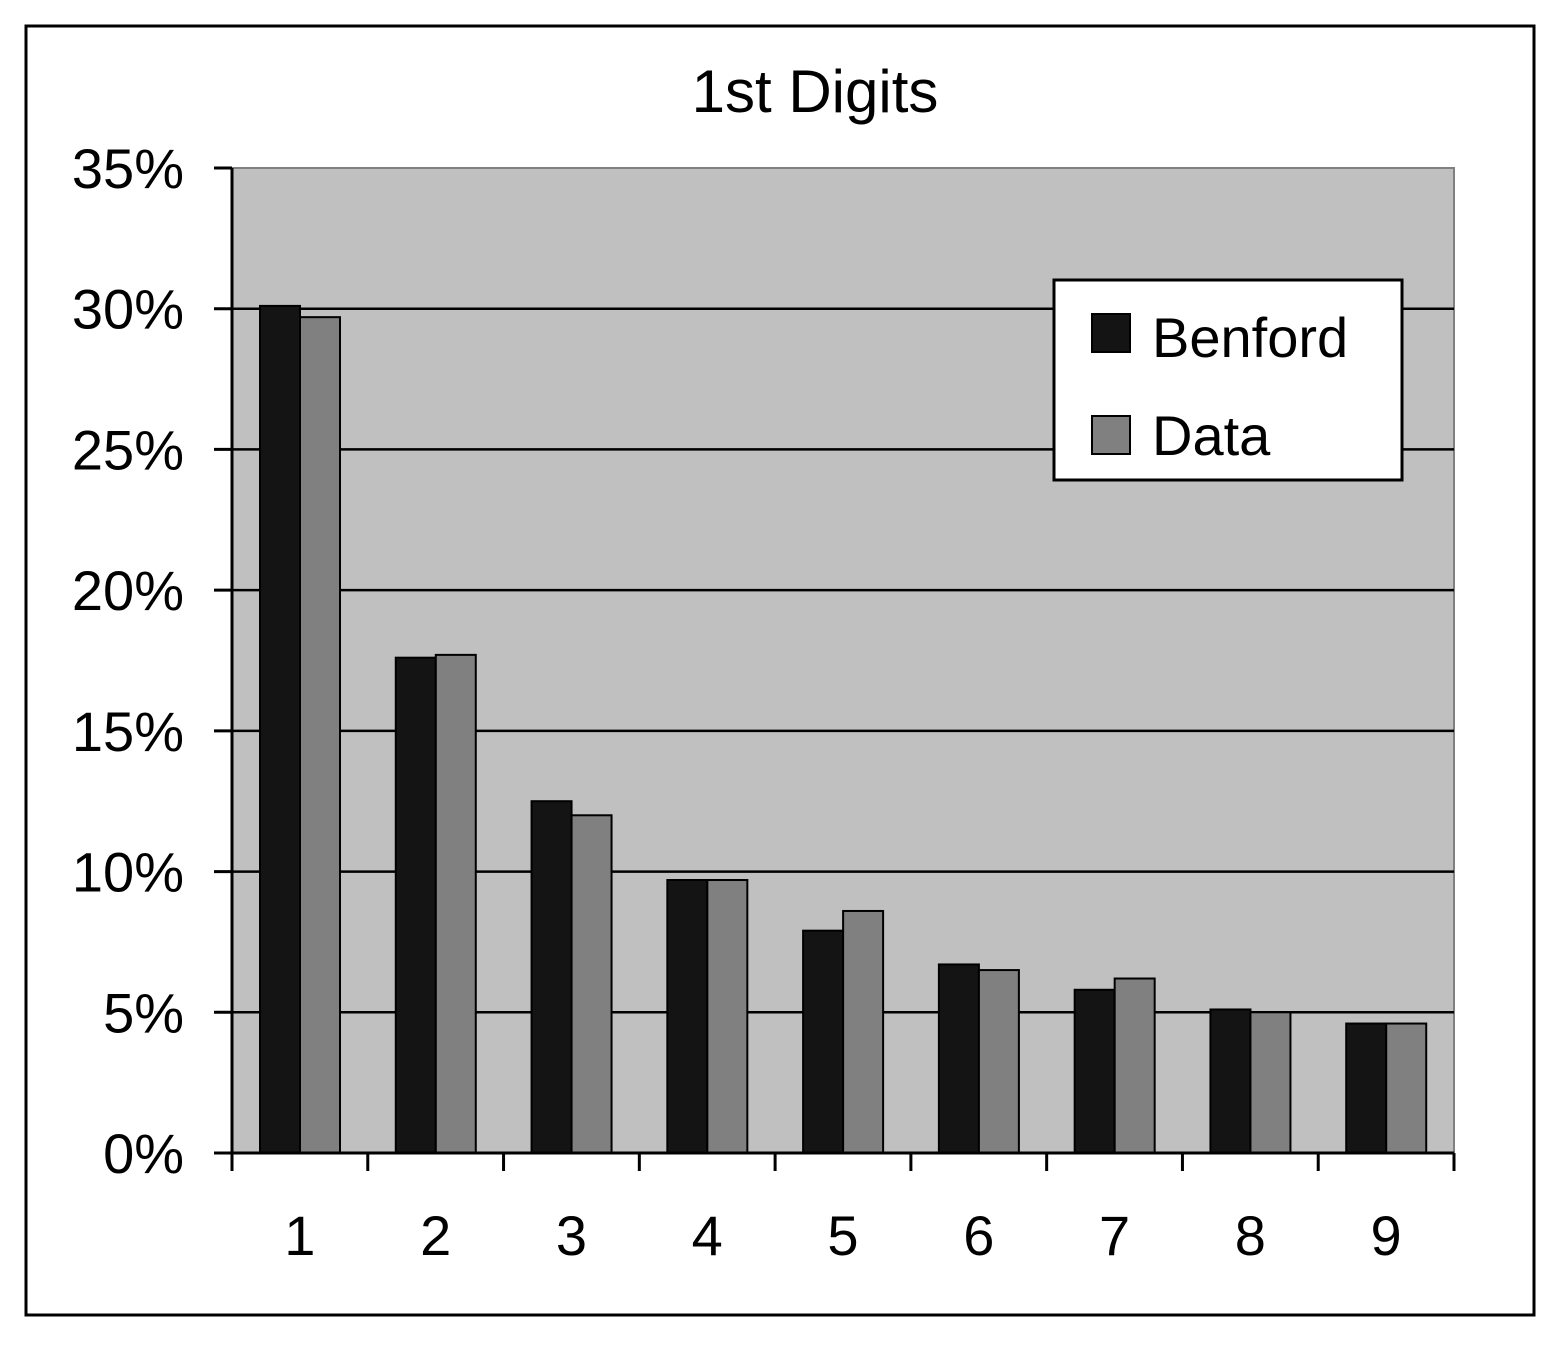 The height and width of the screenshot is (1347, 1563). Describe the element at coordinates (815, 91) in the screenshot. I see `chart-title: 1st Digits` at that location.